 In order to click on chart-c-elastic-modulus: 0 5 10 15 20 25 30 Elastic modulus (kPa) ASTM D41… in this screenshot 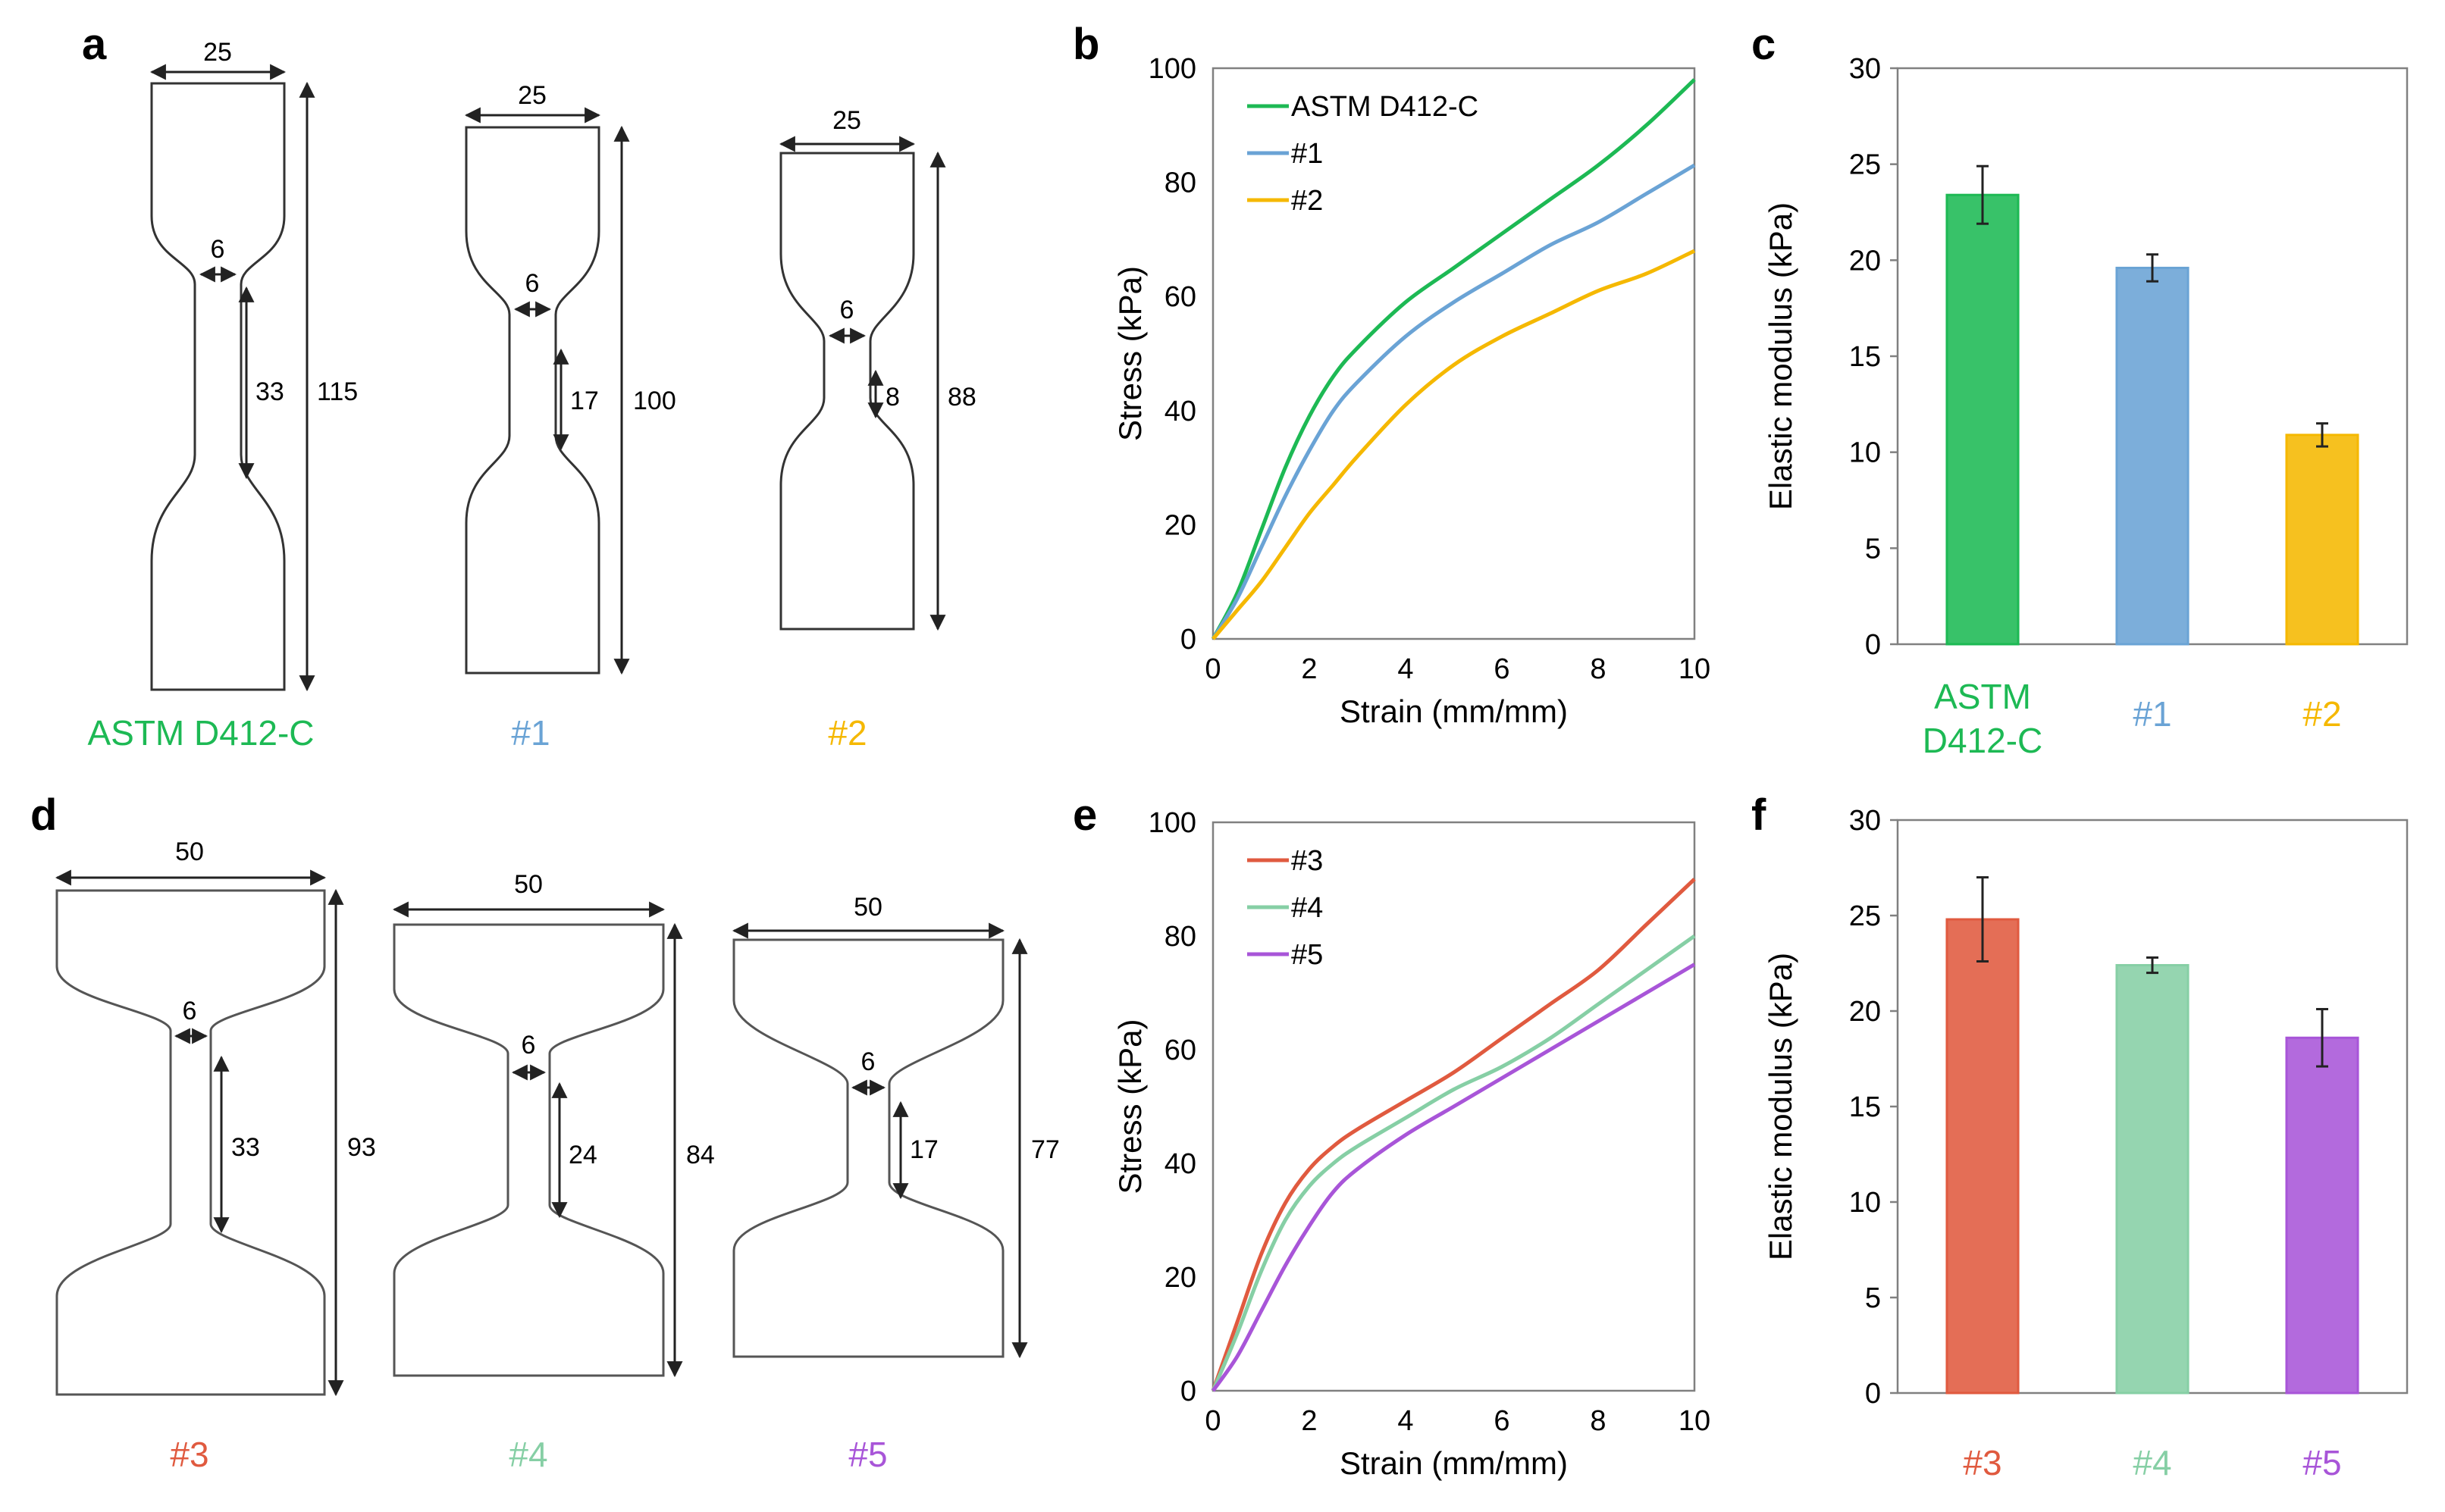, I will do `click(2086, 406)`.